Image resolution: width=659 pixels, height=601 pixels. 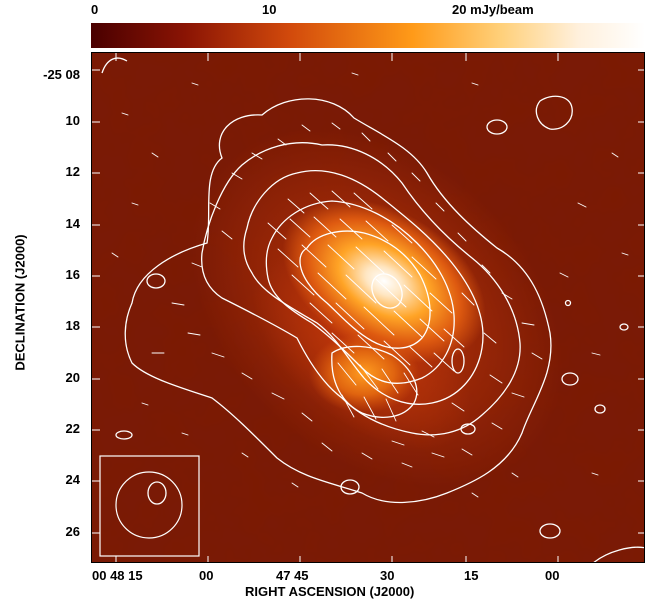 I want to click on x-tick-label: 00 48 15, so click(x=117, y=575).